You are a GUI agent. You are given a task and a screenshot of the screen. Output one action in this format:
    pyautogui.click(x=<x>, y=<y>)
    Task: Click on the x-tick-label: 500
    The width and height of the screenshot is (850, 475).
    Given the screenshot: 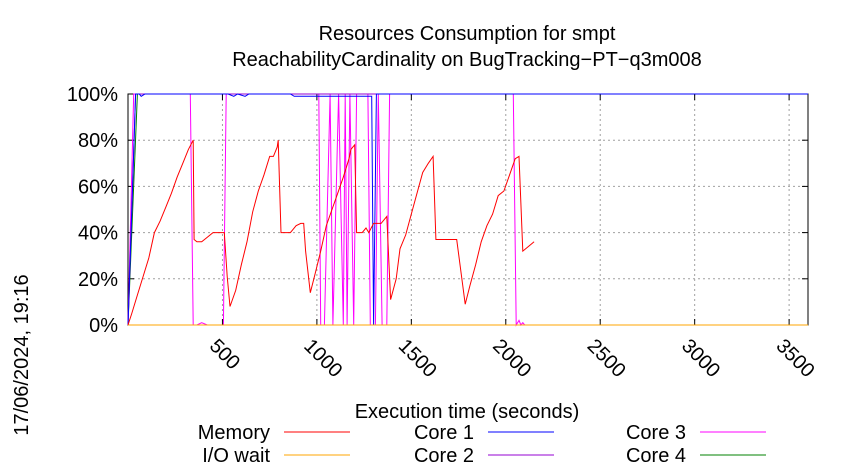 What is the action you would take?
    pyautogui.click(x=224, y=354)
    